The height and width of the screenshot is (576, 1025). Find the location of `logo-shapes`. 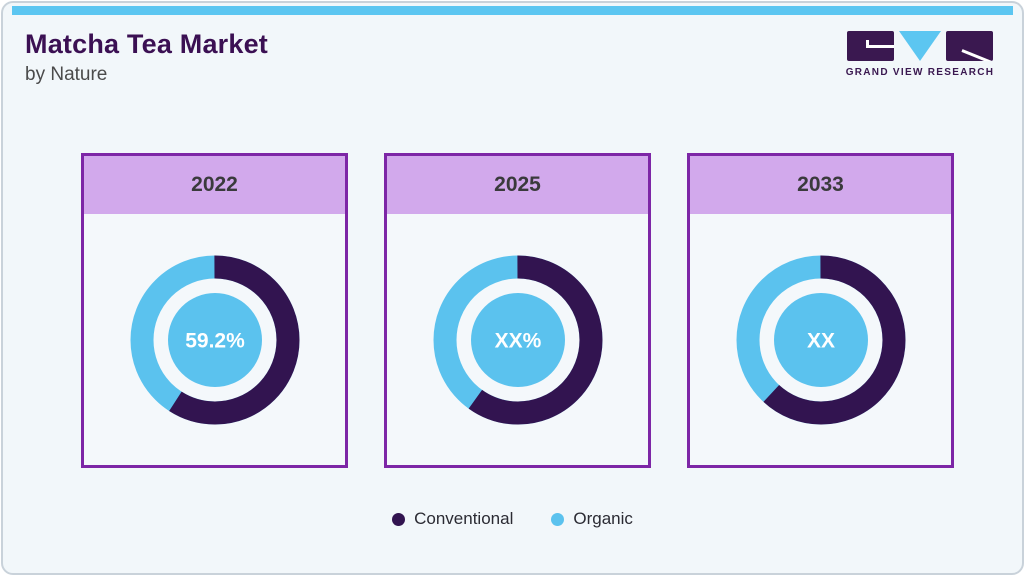

logo-shapes is located at coordinates (920, 46).